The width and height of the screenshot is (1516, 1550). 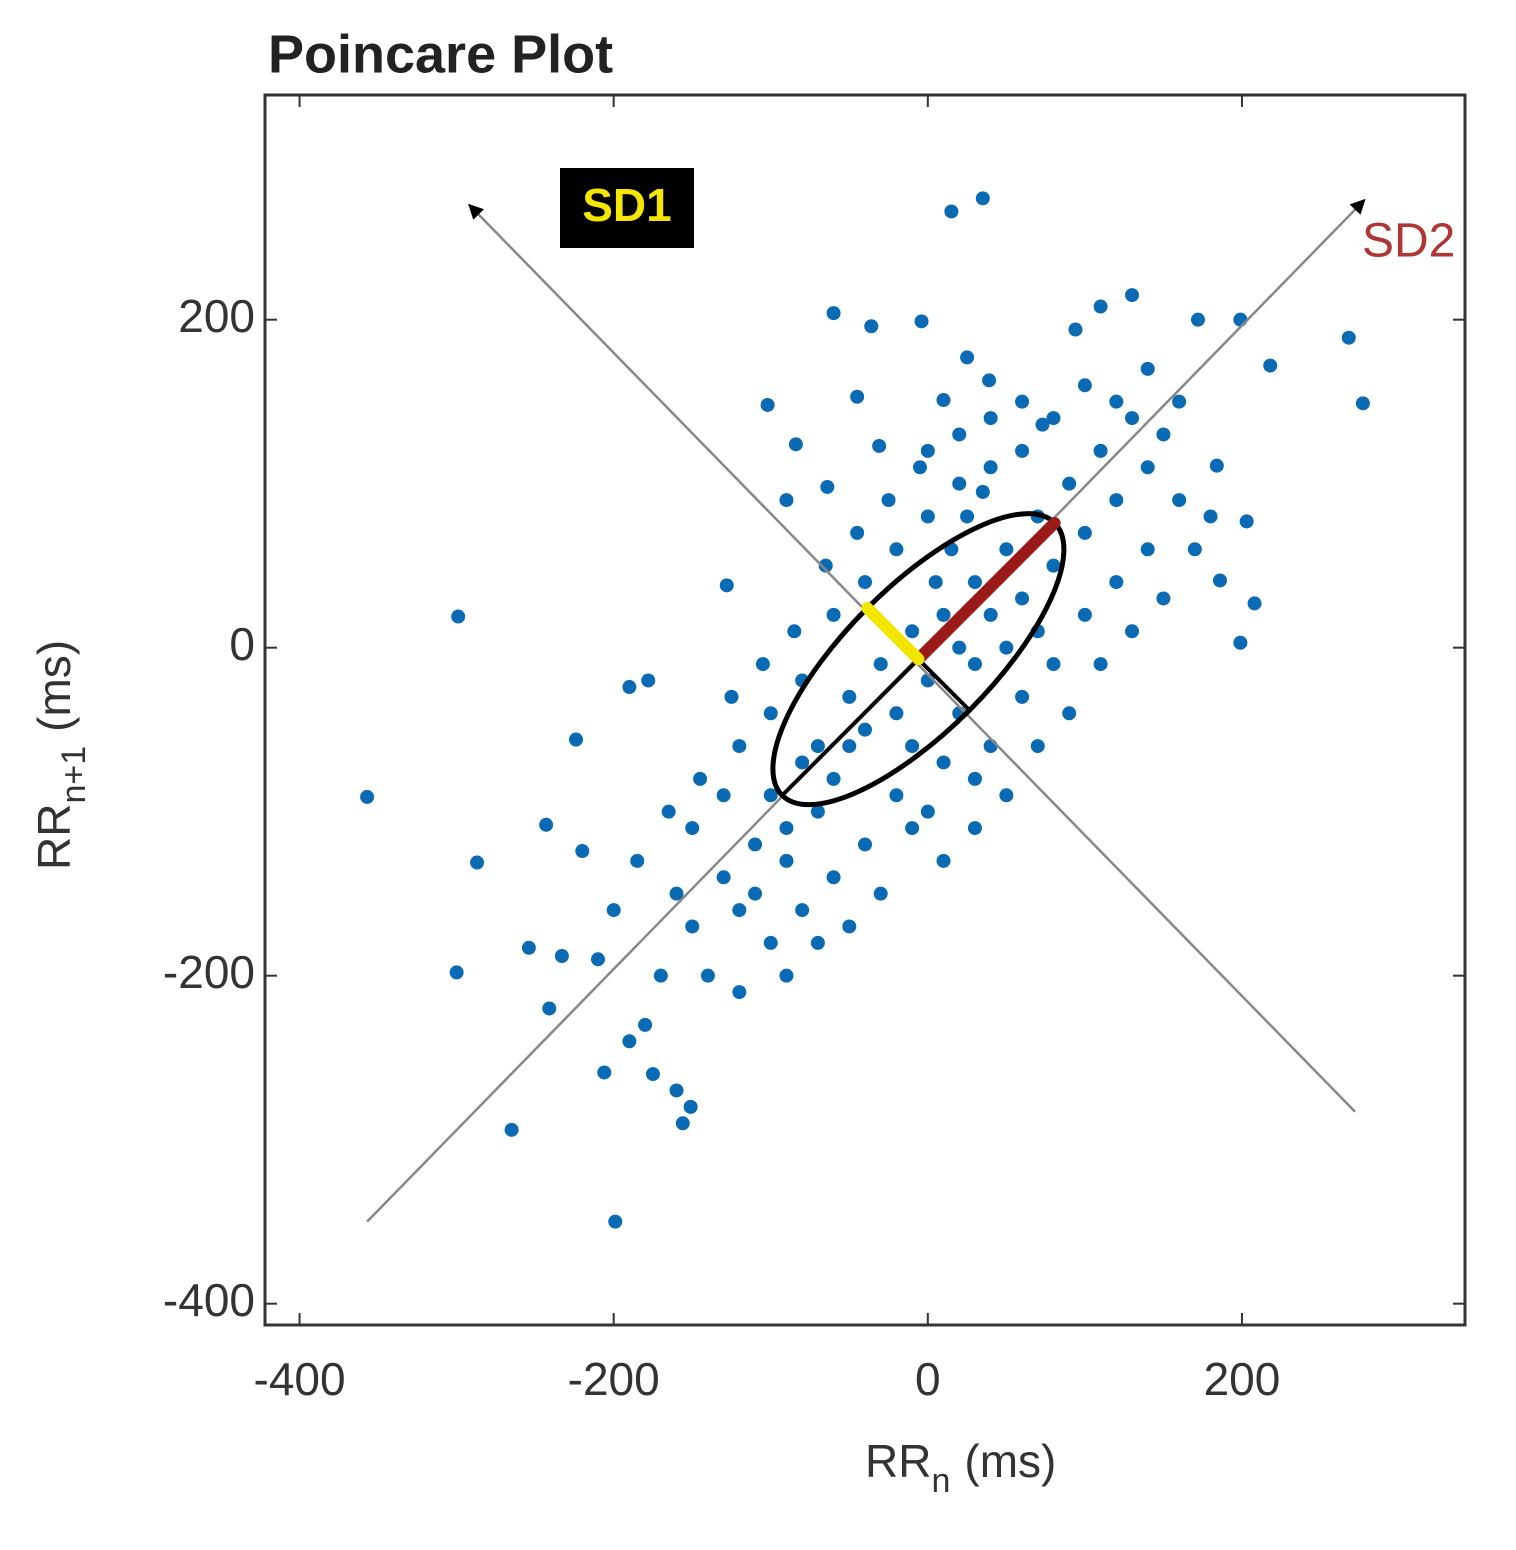 What do you see at coordinates (960, 1467) in the screenshot?
I see `x-axis-label: RRn (ms)` at bounding box center [960, 1467].